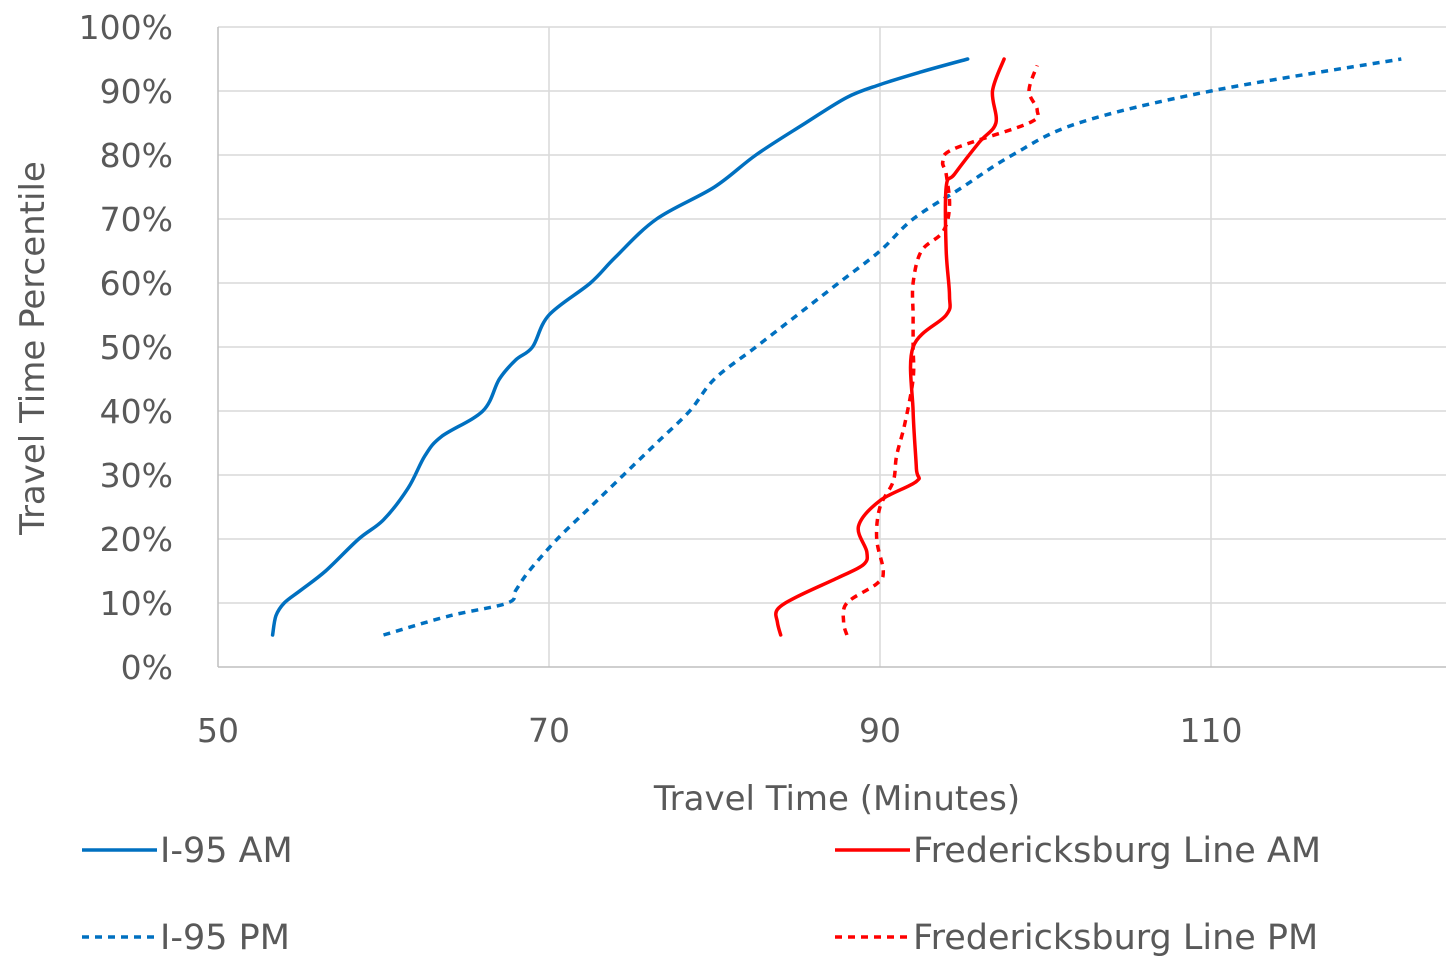  I want to click on x-tick-label: 110, so click(1211, 730).